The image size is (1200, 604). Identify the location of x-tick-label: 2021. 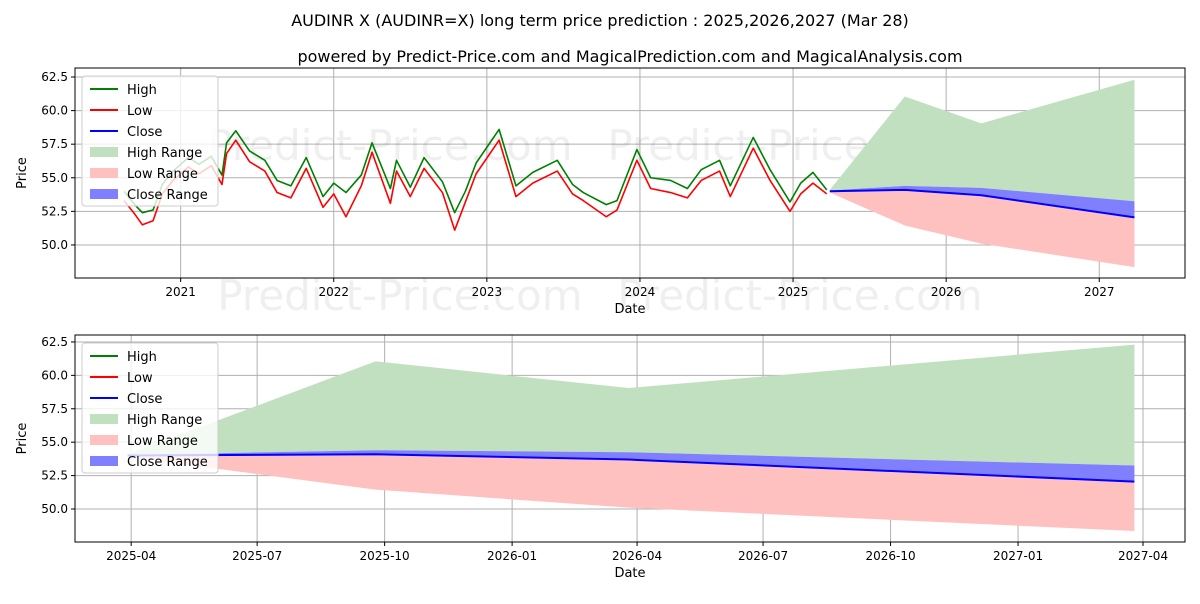
(180, 292).